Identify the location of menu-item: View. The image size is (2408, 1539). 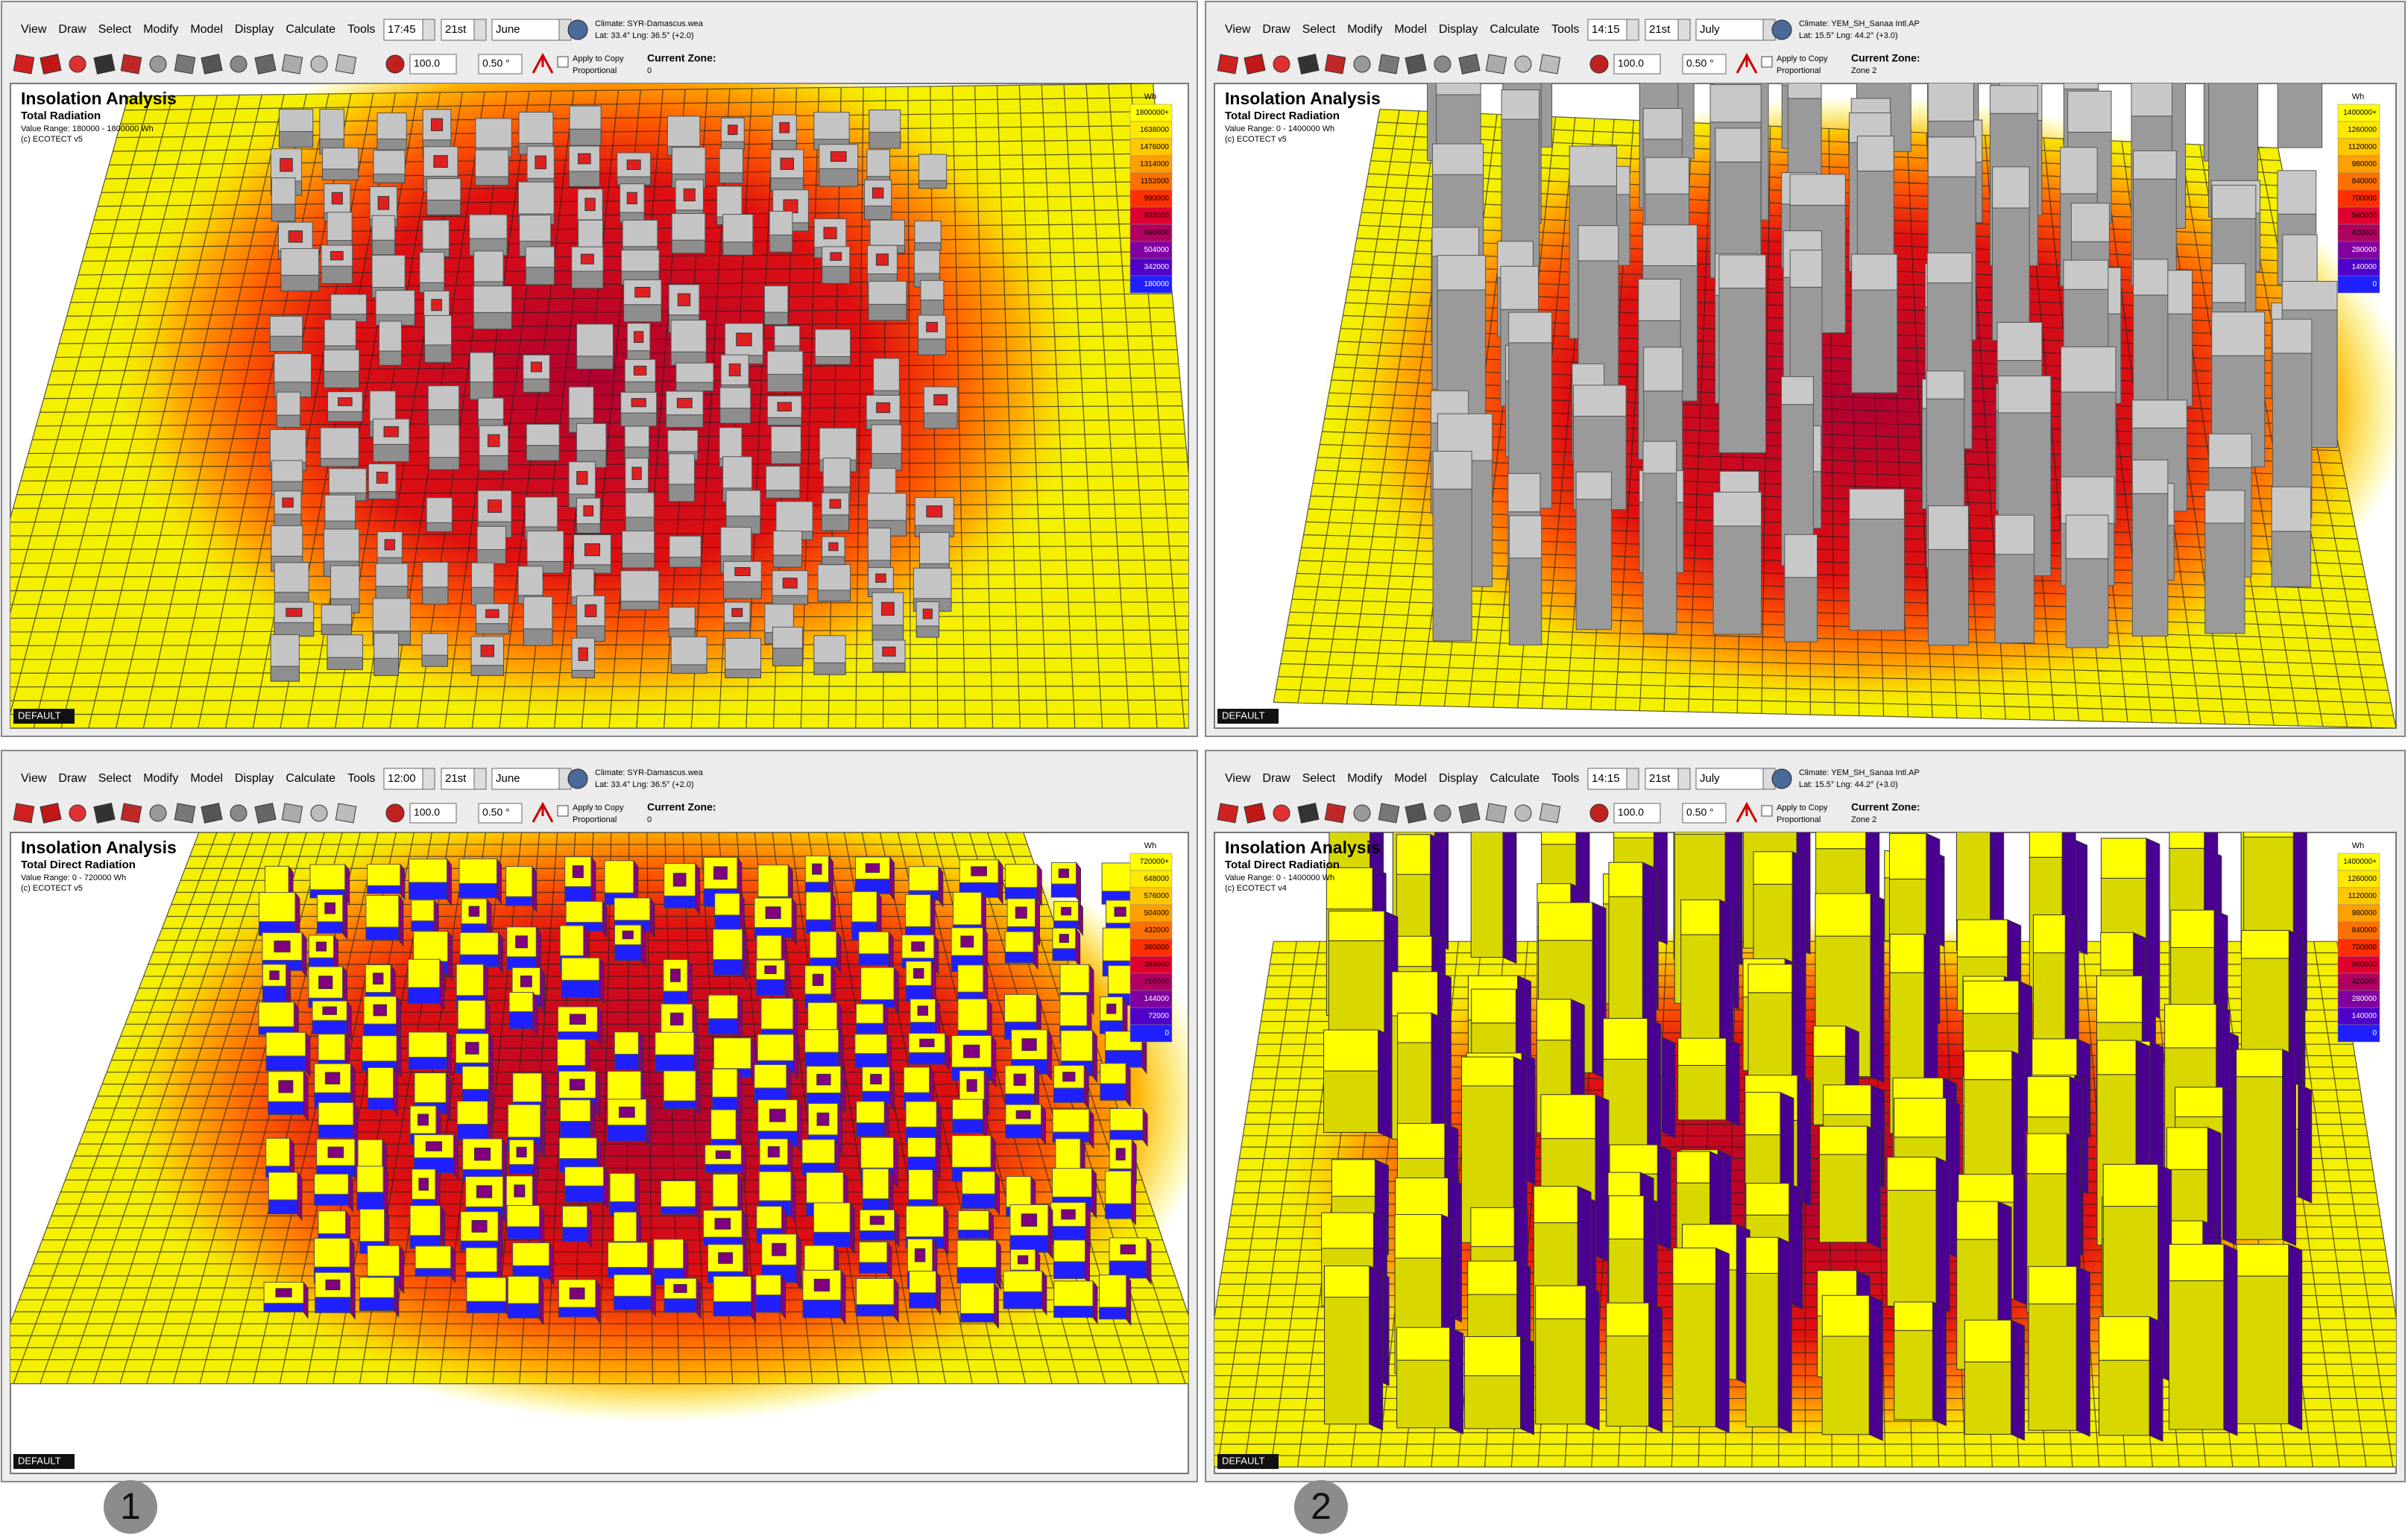
(34, 779).